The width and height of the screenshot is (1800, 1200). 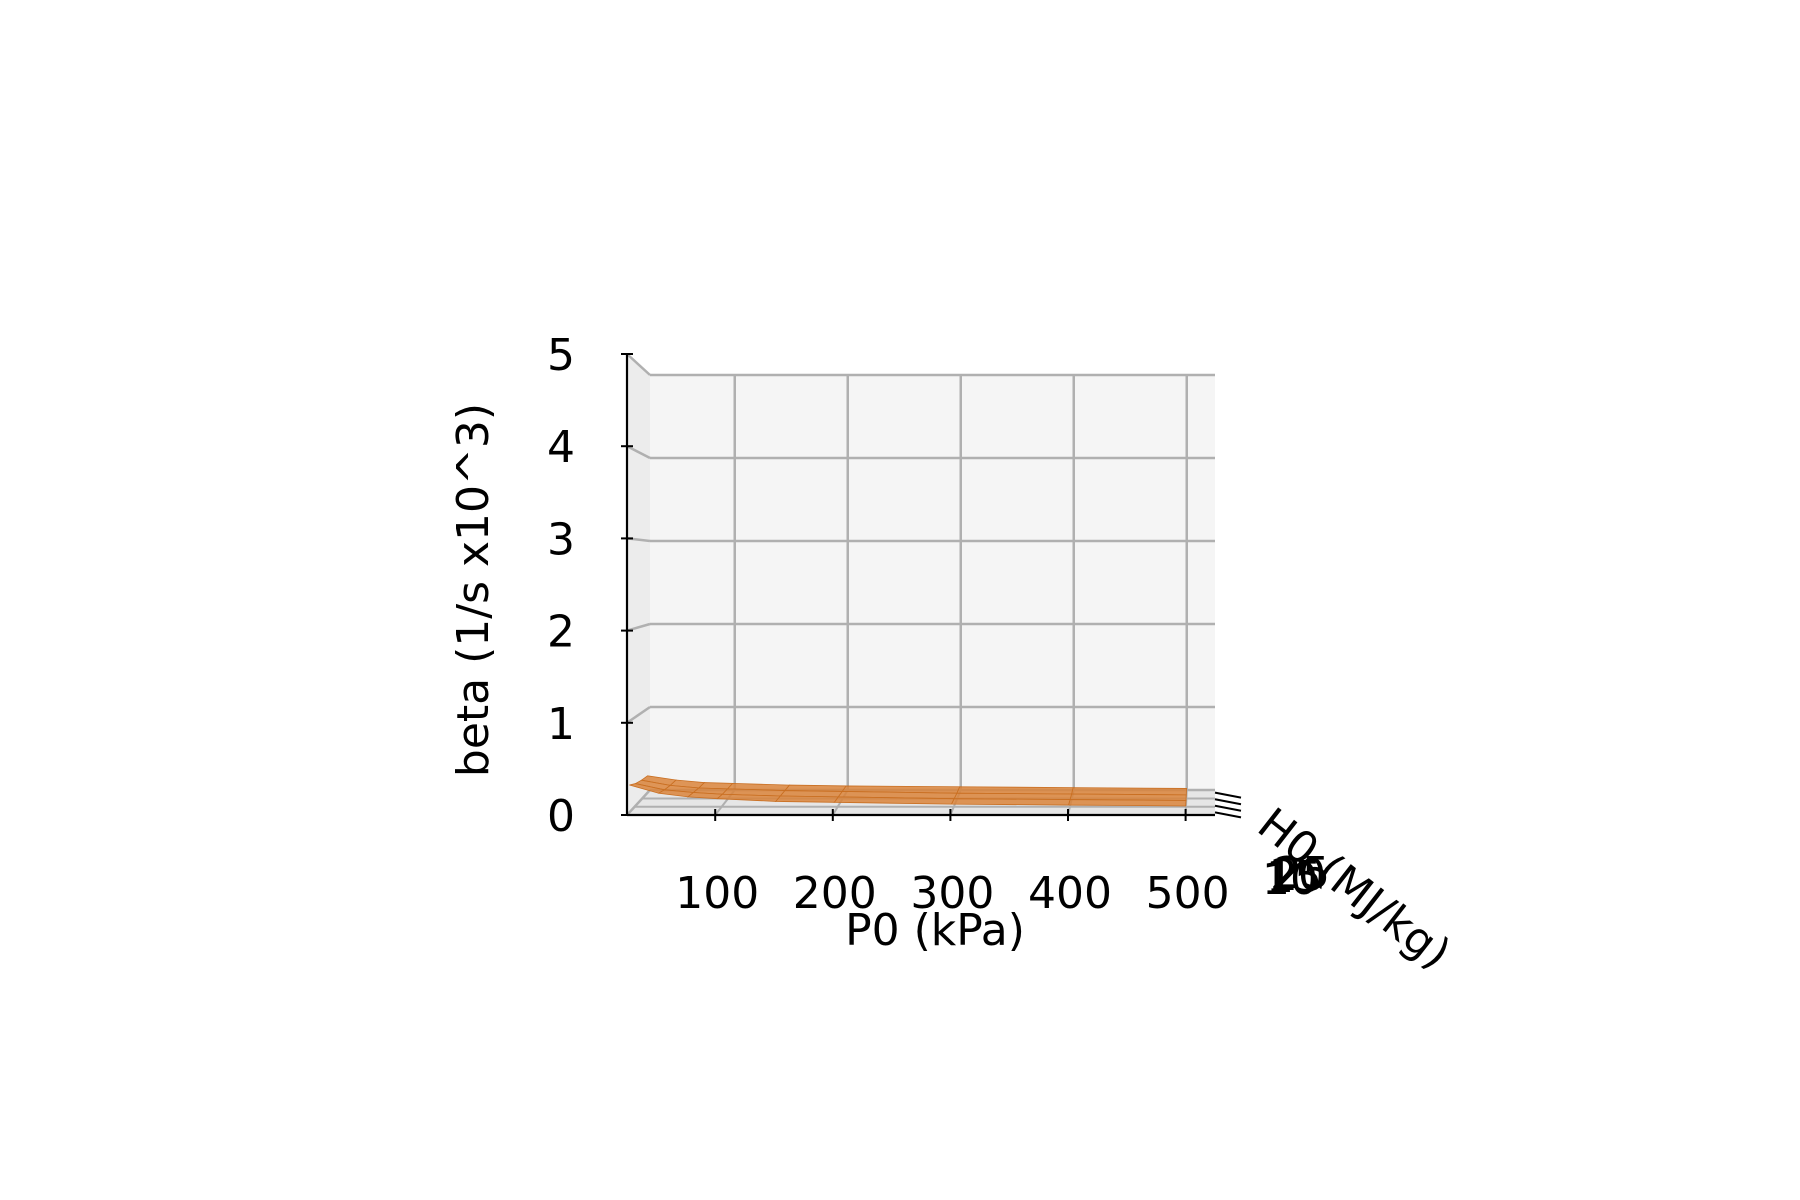 What do you see at coordinates (717, 893) in the screenshot?
I see `x-tick-label: 100` at bounding box center [717, 893].